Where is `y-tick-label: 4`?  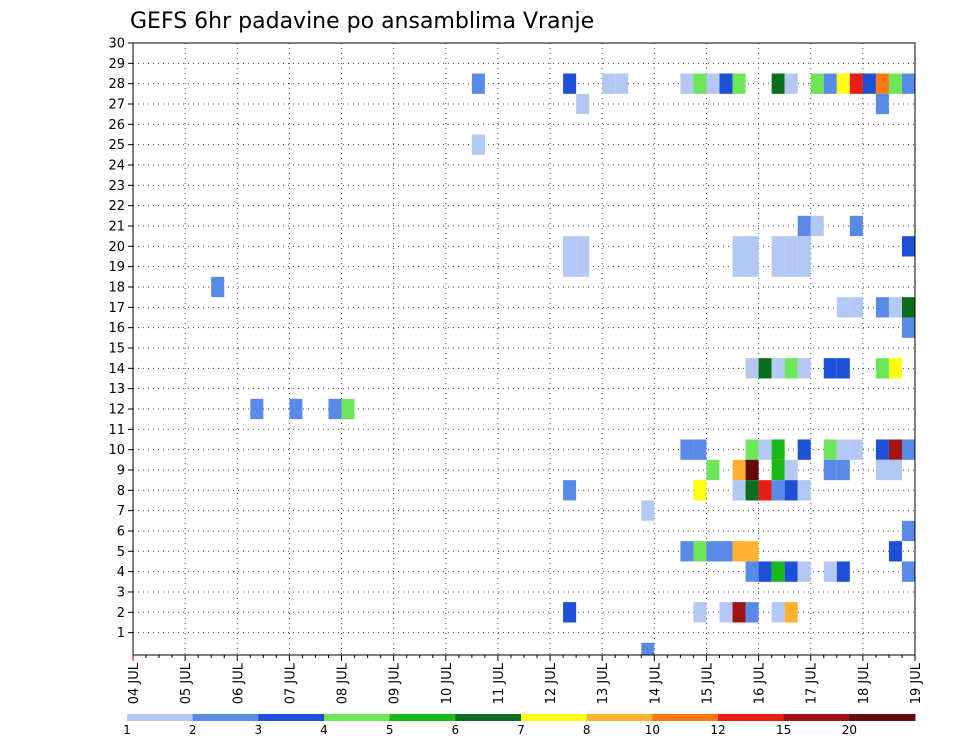
y-tick-label: 4 is located at coordinates (121, 572).